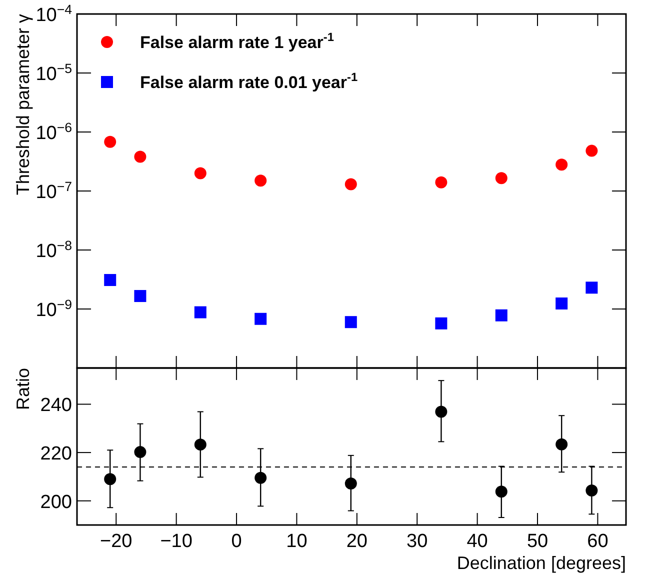  I want to click on x-tick-label: −10, so click(176, 541).